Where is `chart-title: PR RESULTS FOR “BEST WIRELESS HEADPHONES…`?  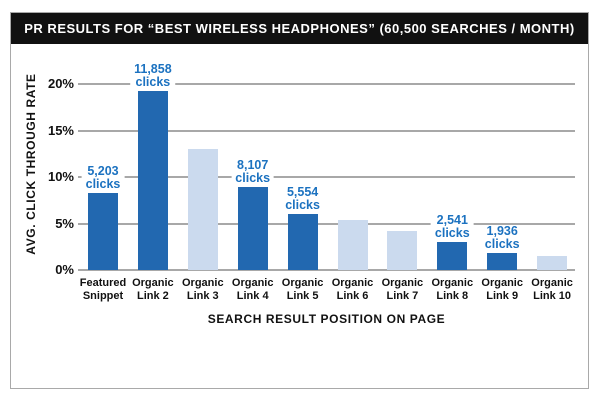 chart-title: PR RESULTS FOR “BEST WIRELESS HEADPHONES… is located at coordinates (299, 28).